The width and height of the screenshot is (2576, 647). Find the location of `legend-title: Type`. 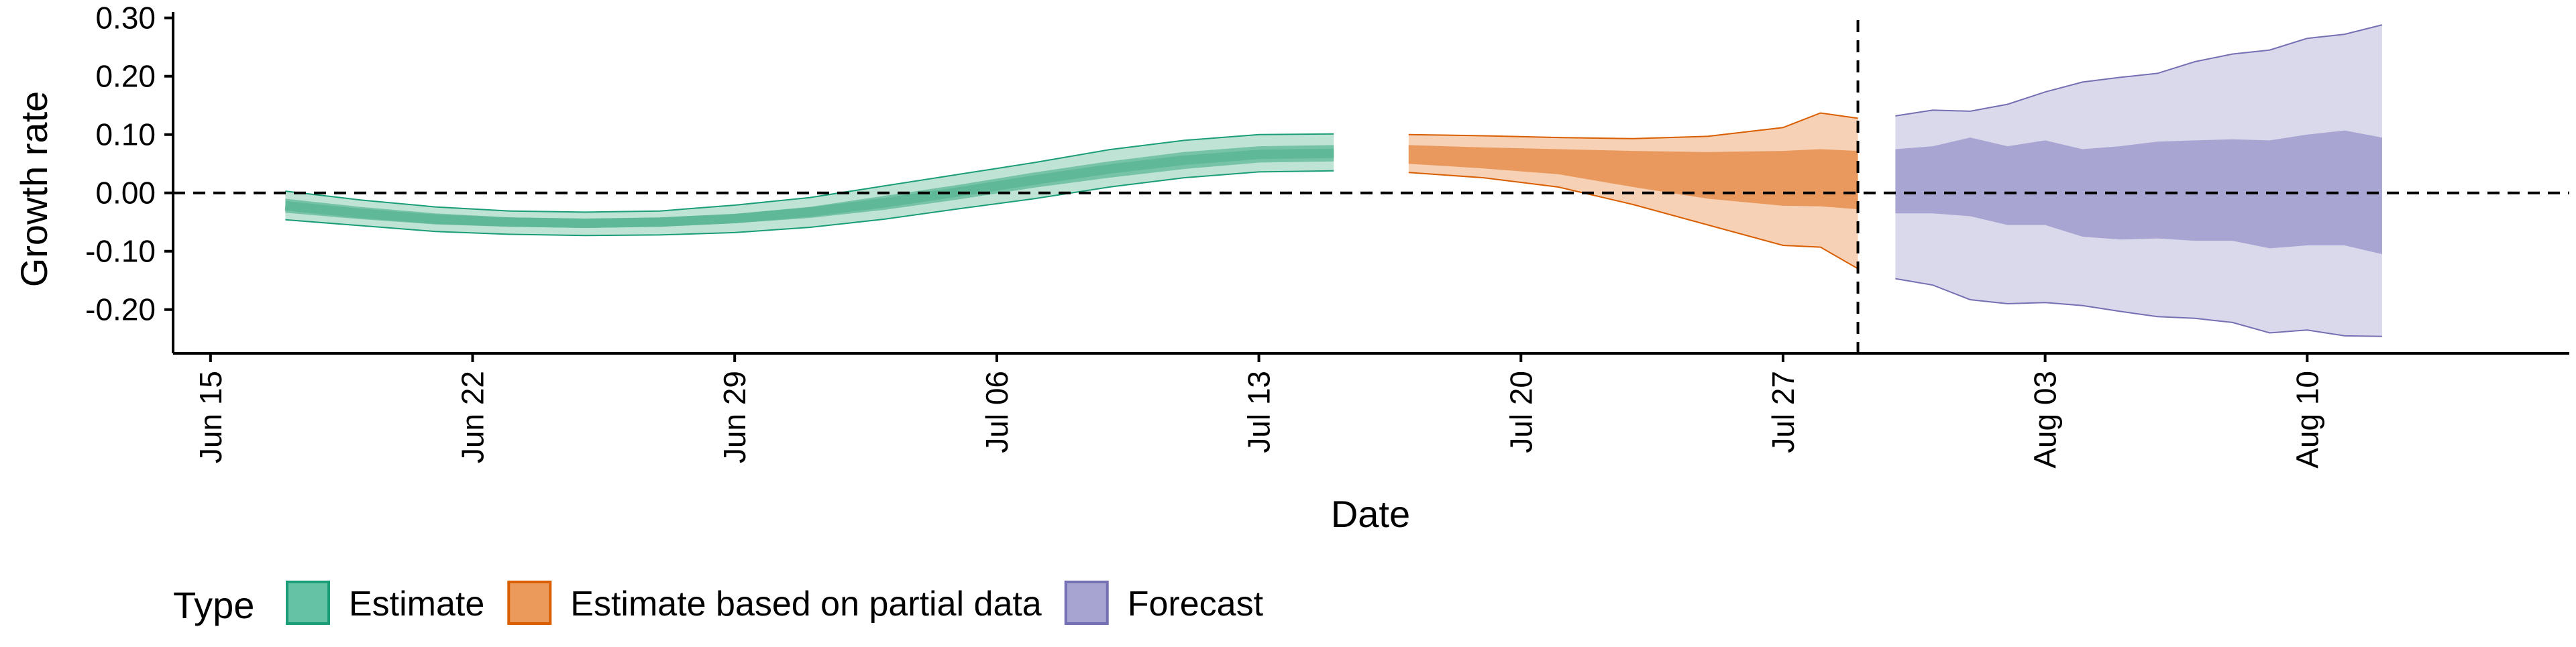

legend-title: Type is located at coordinates (213, 605).